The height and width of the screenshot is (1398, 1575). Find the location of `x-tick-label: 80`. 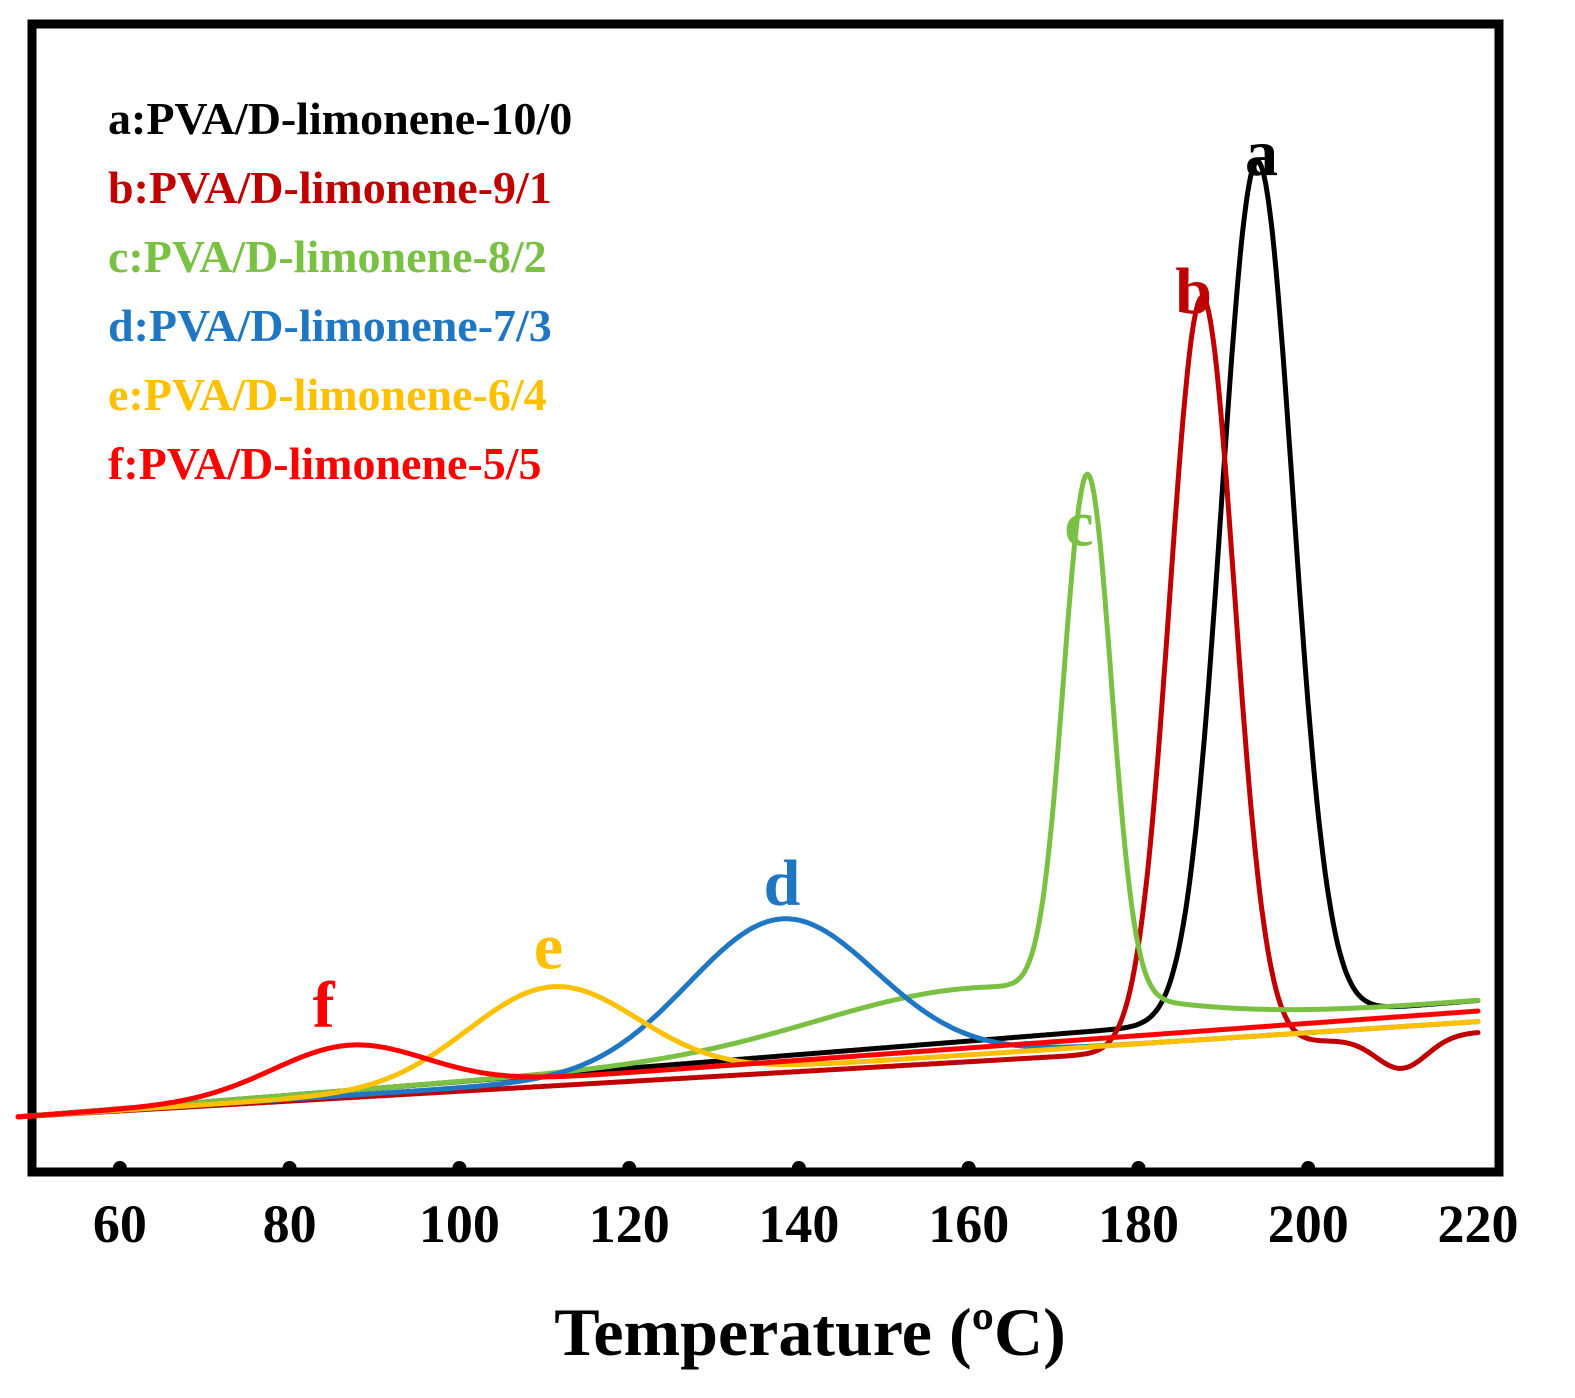

x-tick-label: 80 is located at coordinates (290, 1224).